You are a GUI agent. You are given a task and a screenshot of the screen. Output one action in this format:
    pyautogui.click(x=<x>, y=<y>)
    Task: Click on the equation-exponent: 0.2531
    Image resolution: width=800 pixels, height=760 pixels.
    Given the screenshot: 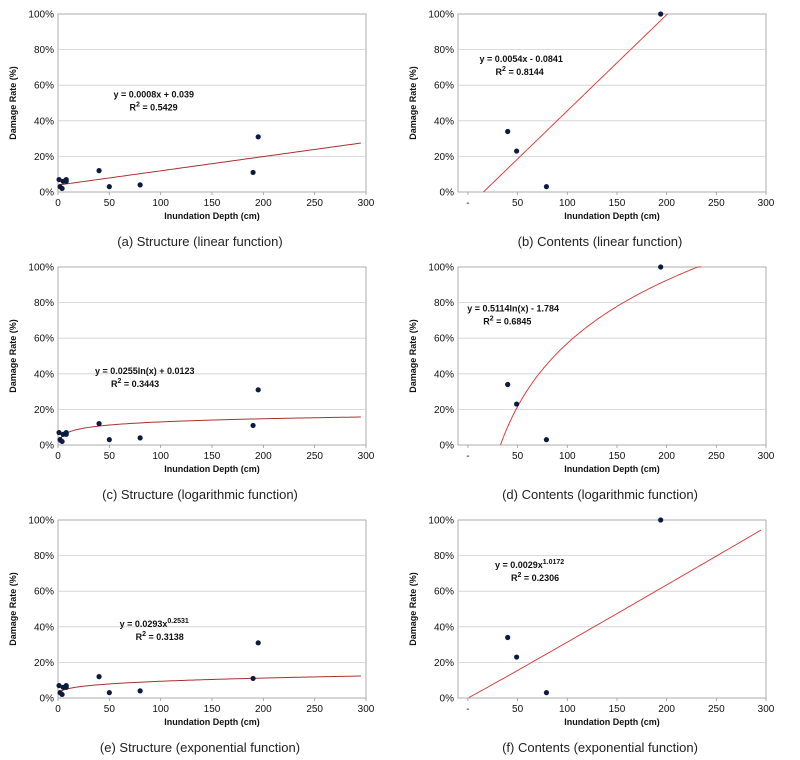 What is the action you would take?
    pyautogui.click(x=178, y=621)
    